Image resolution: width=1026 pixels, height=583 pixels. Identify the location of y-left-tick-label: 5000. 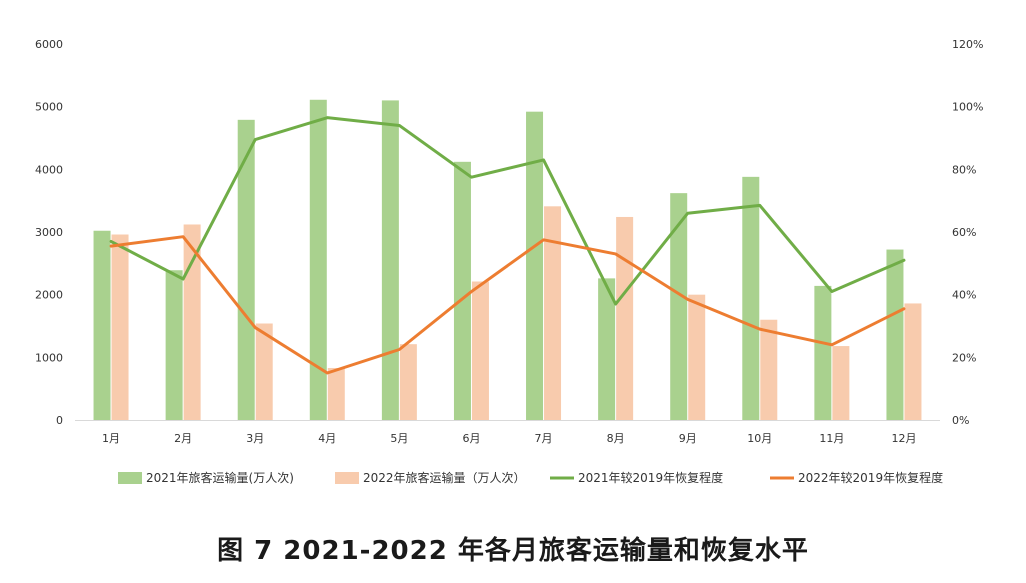
(49, 107).